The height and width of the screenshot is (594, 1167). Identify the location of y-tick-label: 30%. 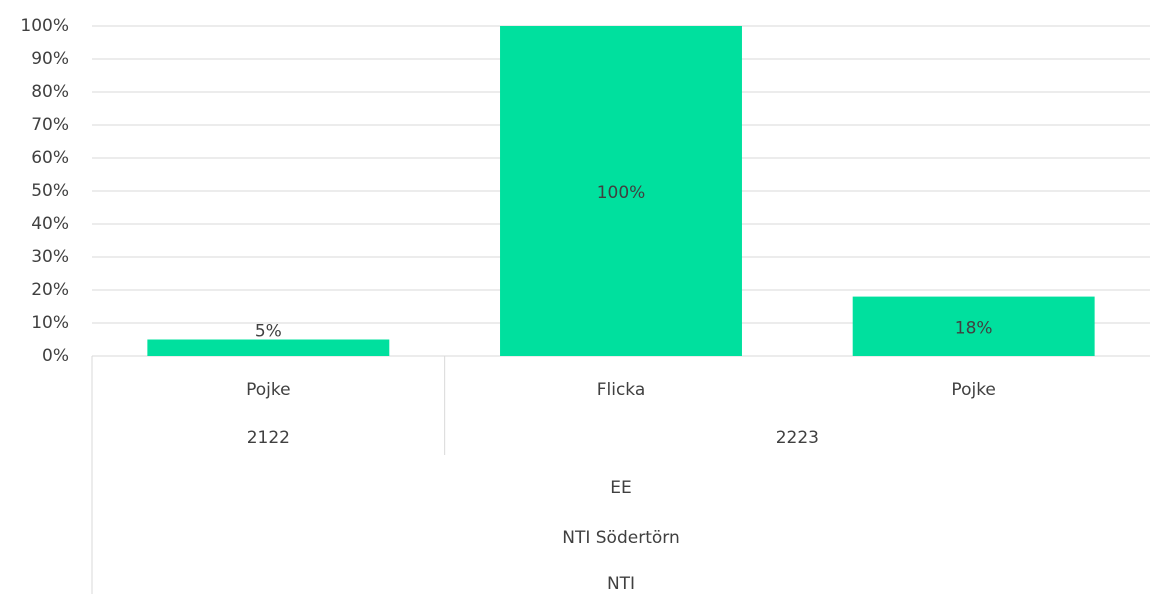
(50, 257).